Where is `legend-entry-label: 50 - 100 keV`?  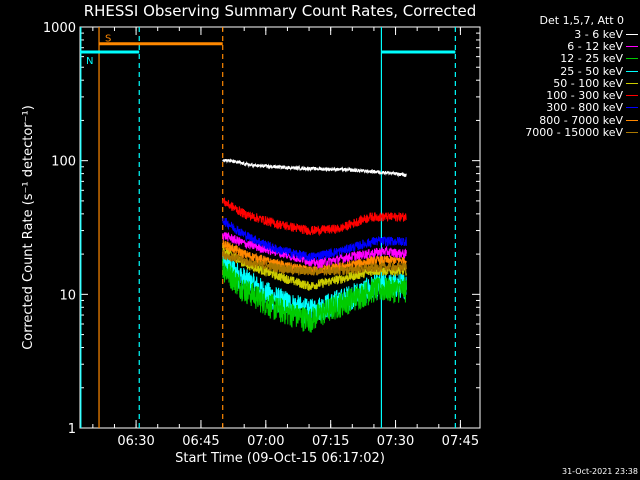
legend-entry-label: 50 - 100 keV is located at coordinates (588, 83).